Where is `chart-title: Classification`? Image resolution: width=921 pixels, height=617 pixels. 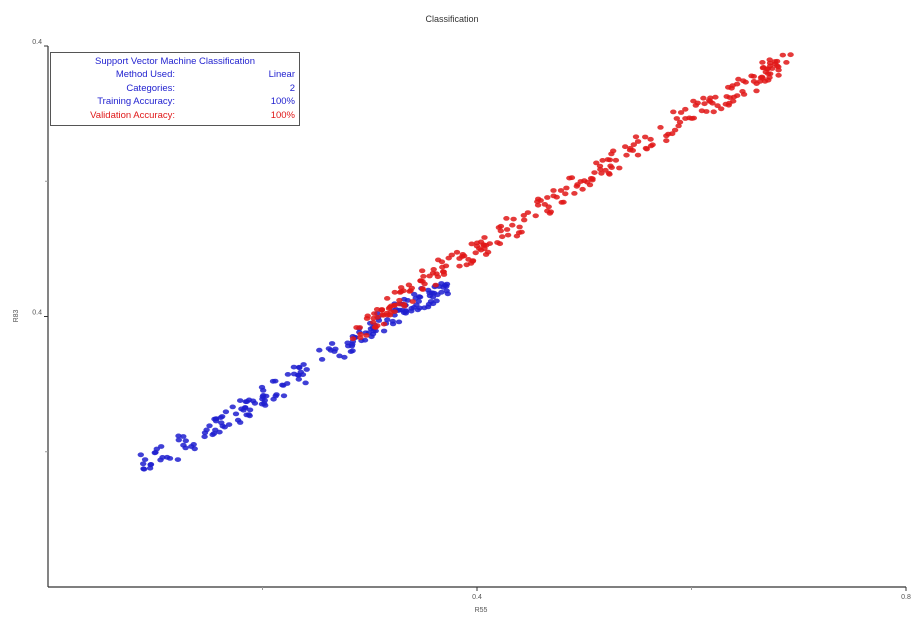
chart-title: Classification is located at coordinates (451, 19).